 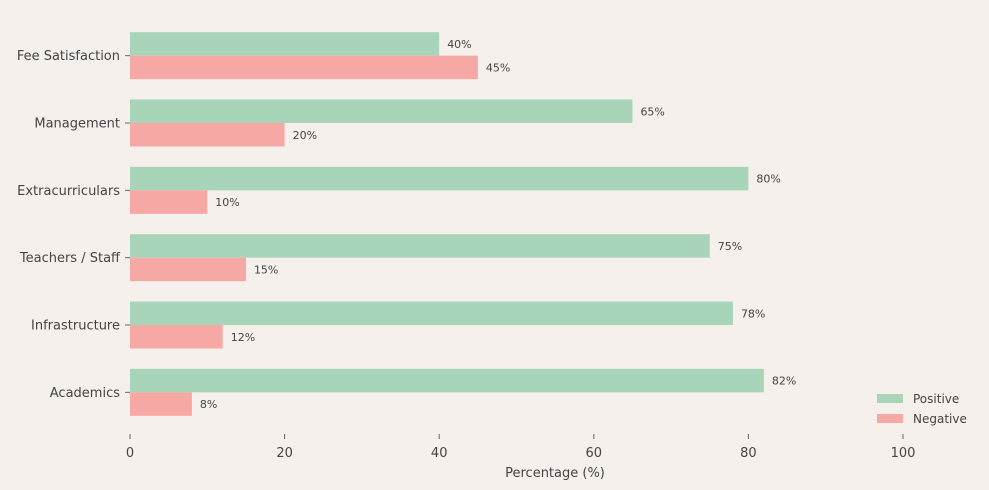 What do you see at coordinates (266, 269) in the screenshot?
I see `data-label-negative-teachers-staff: 15%` at bounding box center [266, 269].